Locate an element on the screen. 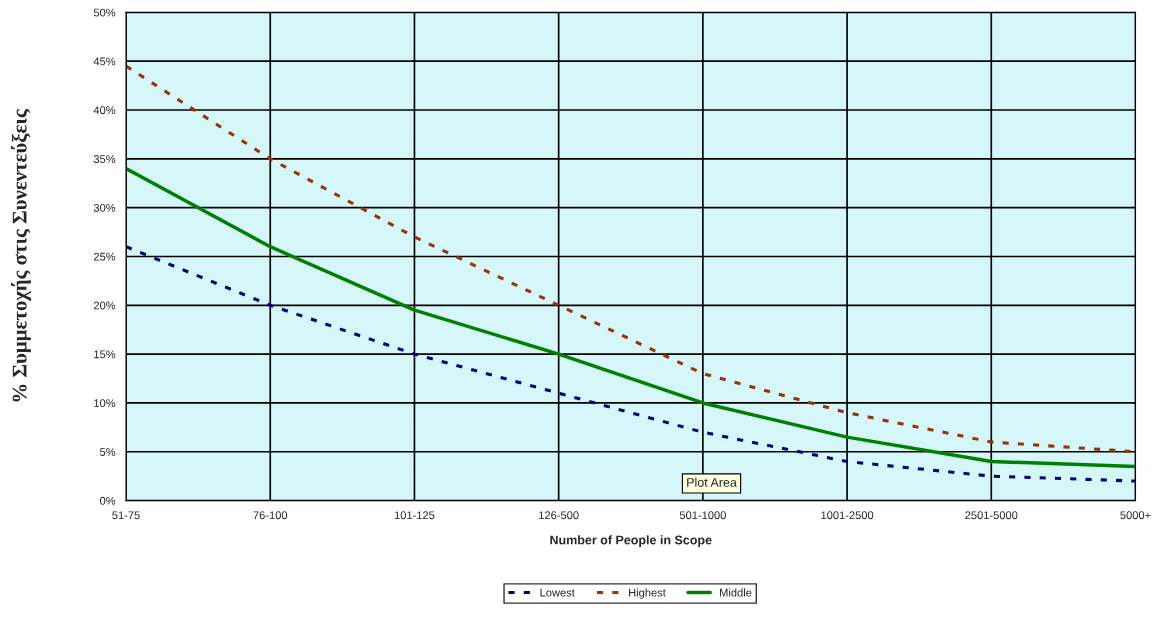  x-tick-label: 76-100 is located at coordinates (270, 515).